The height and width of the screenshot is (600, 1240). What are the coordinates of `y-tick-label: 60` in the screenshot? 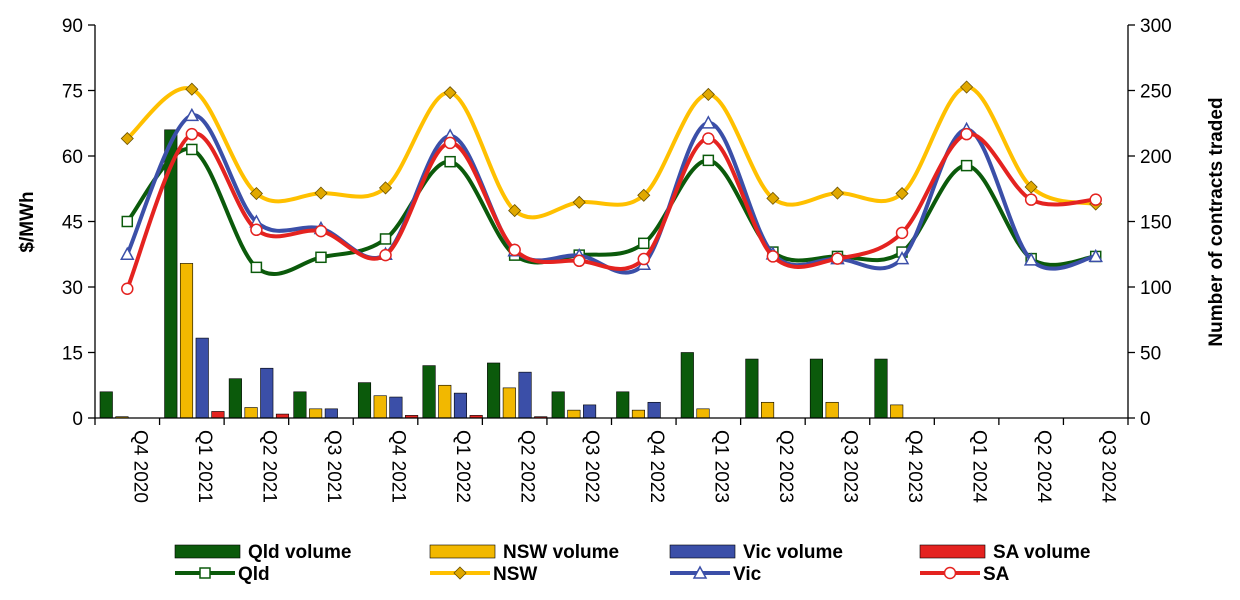 It's located at (72, 157).